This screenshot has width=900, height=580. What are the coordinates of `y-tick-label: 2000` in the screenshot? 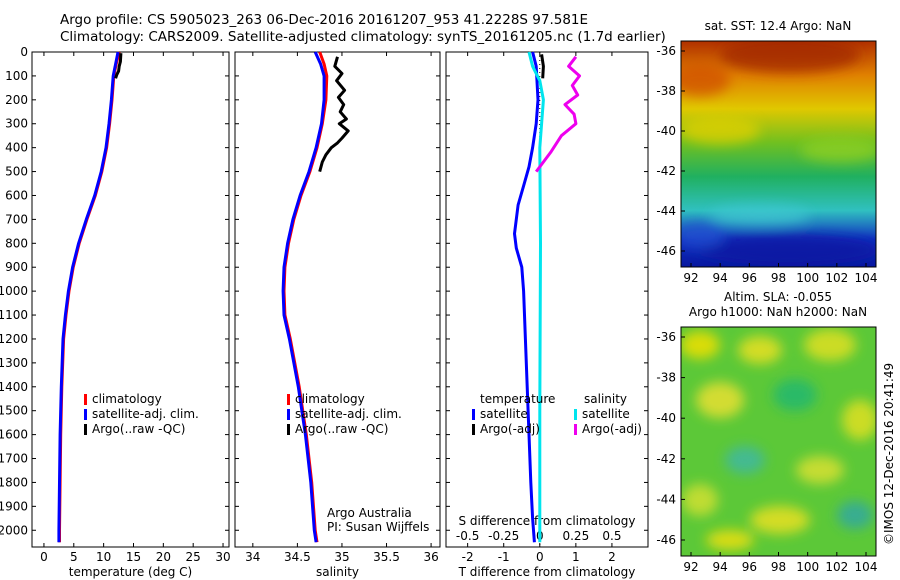 It's located at (14, 530).